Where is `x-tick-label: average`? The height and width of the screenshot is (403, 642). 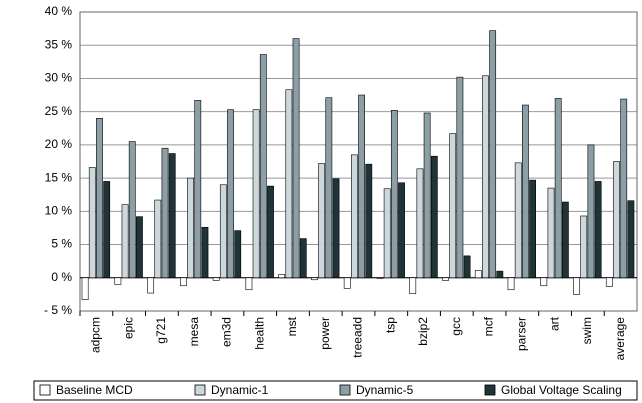
x-tick-label: average is located at coordinates (620, 339).